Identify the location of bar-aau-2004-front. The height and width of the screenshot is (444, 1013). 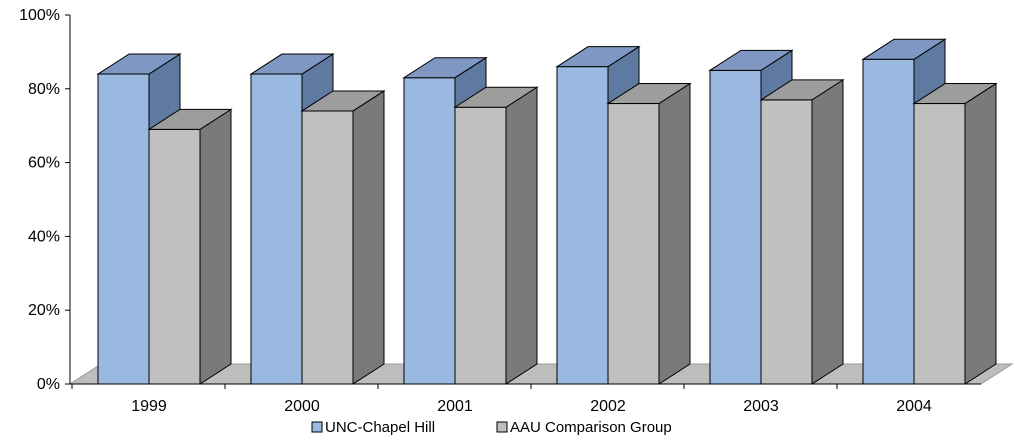
(939, 244).